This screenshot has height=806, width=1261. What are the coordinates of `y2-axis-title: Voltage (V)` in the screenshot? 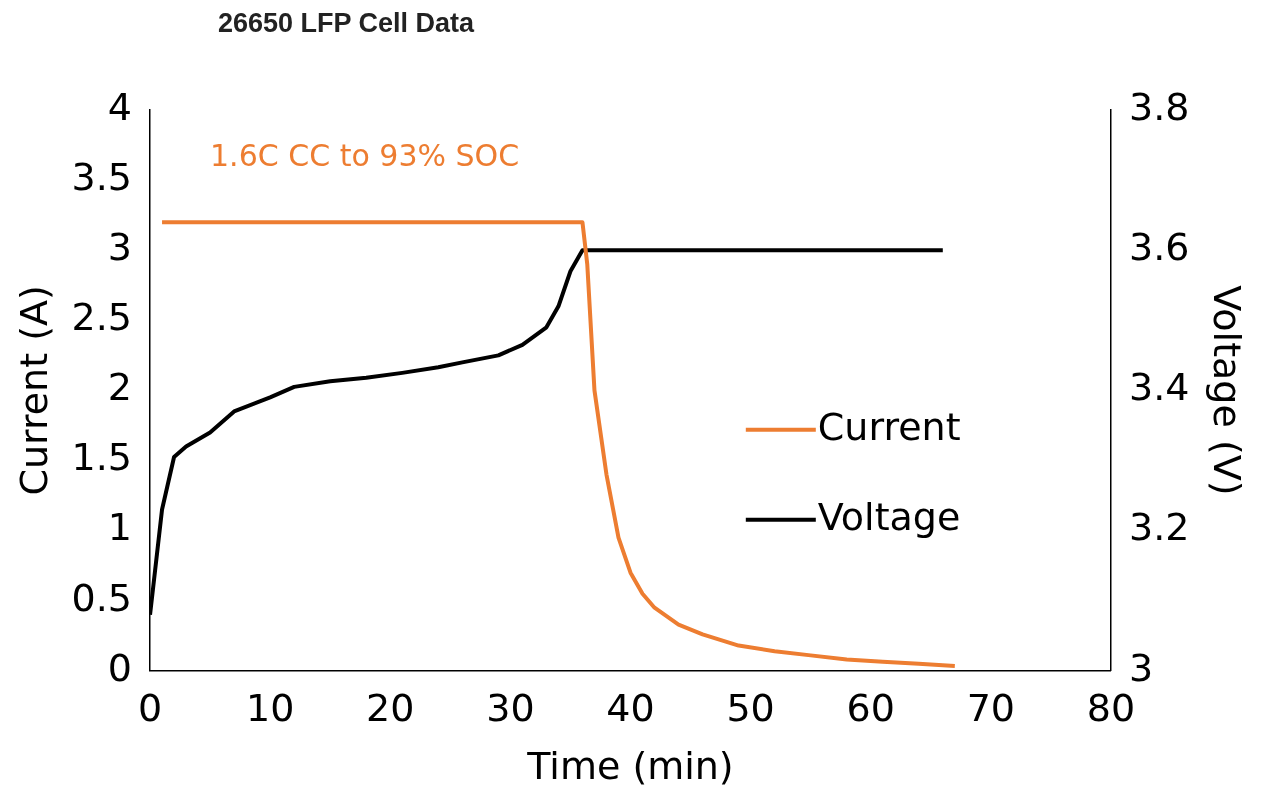 It's located at (1227, 390).